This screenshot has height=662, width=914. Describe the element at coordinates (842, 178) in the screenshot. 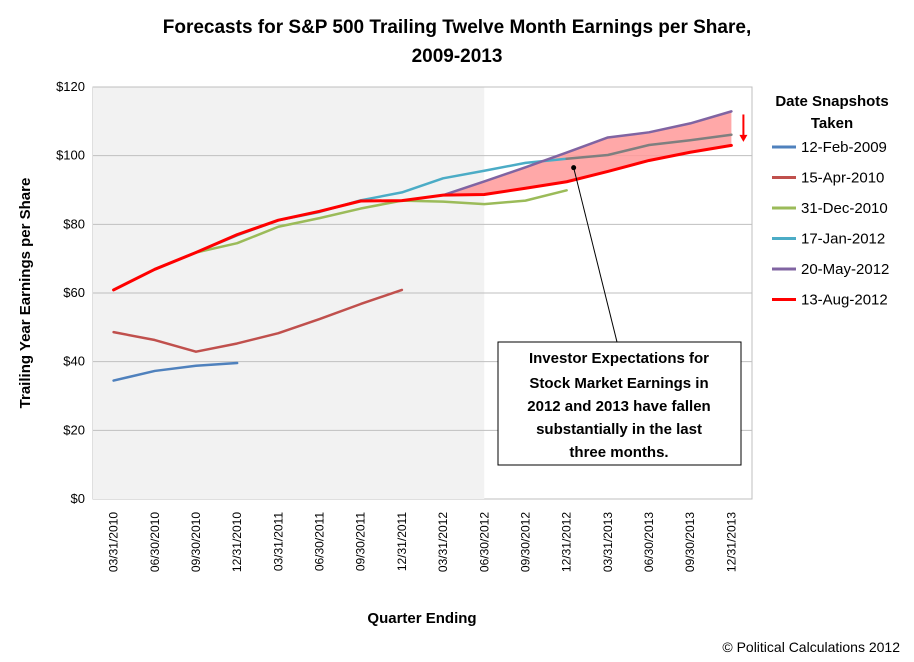

I see `legend-label: 15-Apr-2010` at that location.